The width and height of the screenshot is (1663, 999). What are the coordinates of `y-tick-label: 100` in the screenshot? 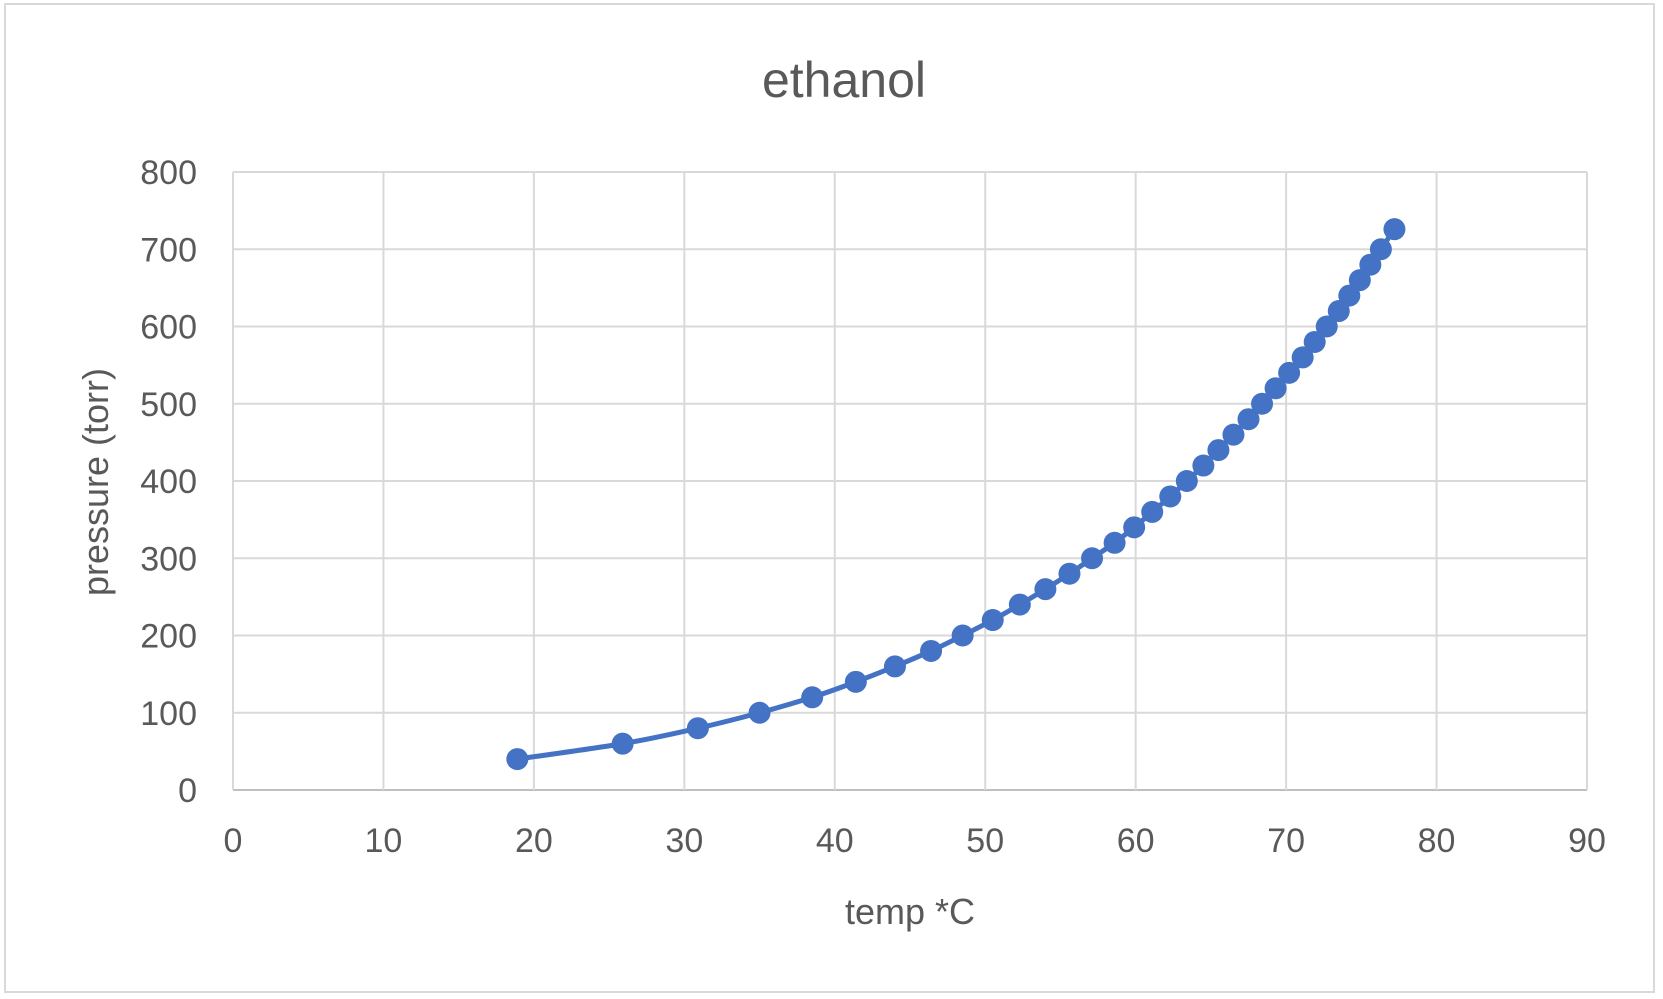 It's located at (168, 714).